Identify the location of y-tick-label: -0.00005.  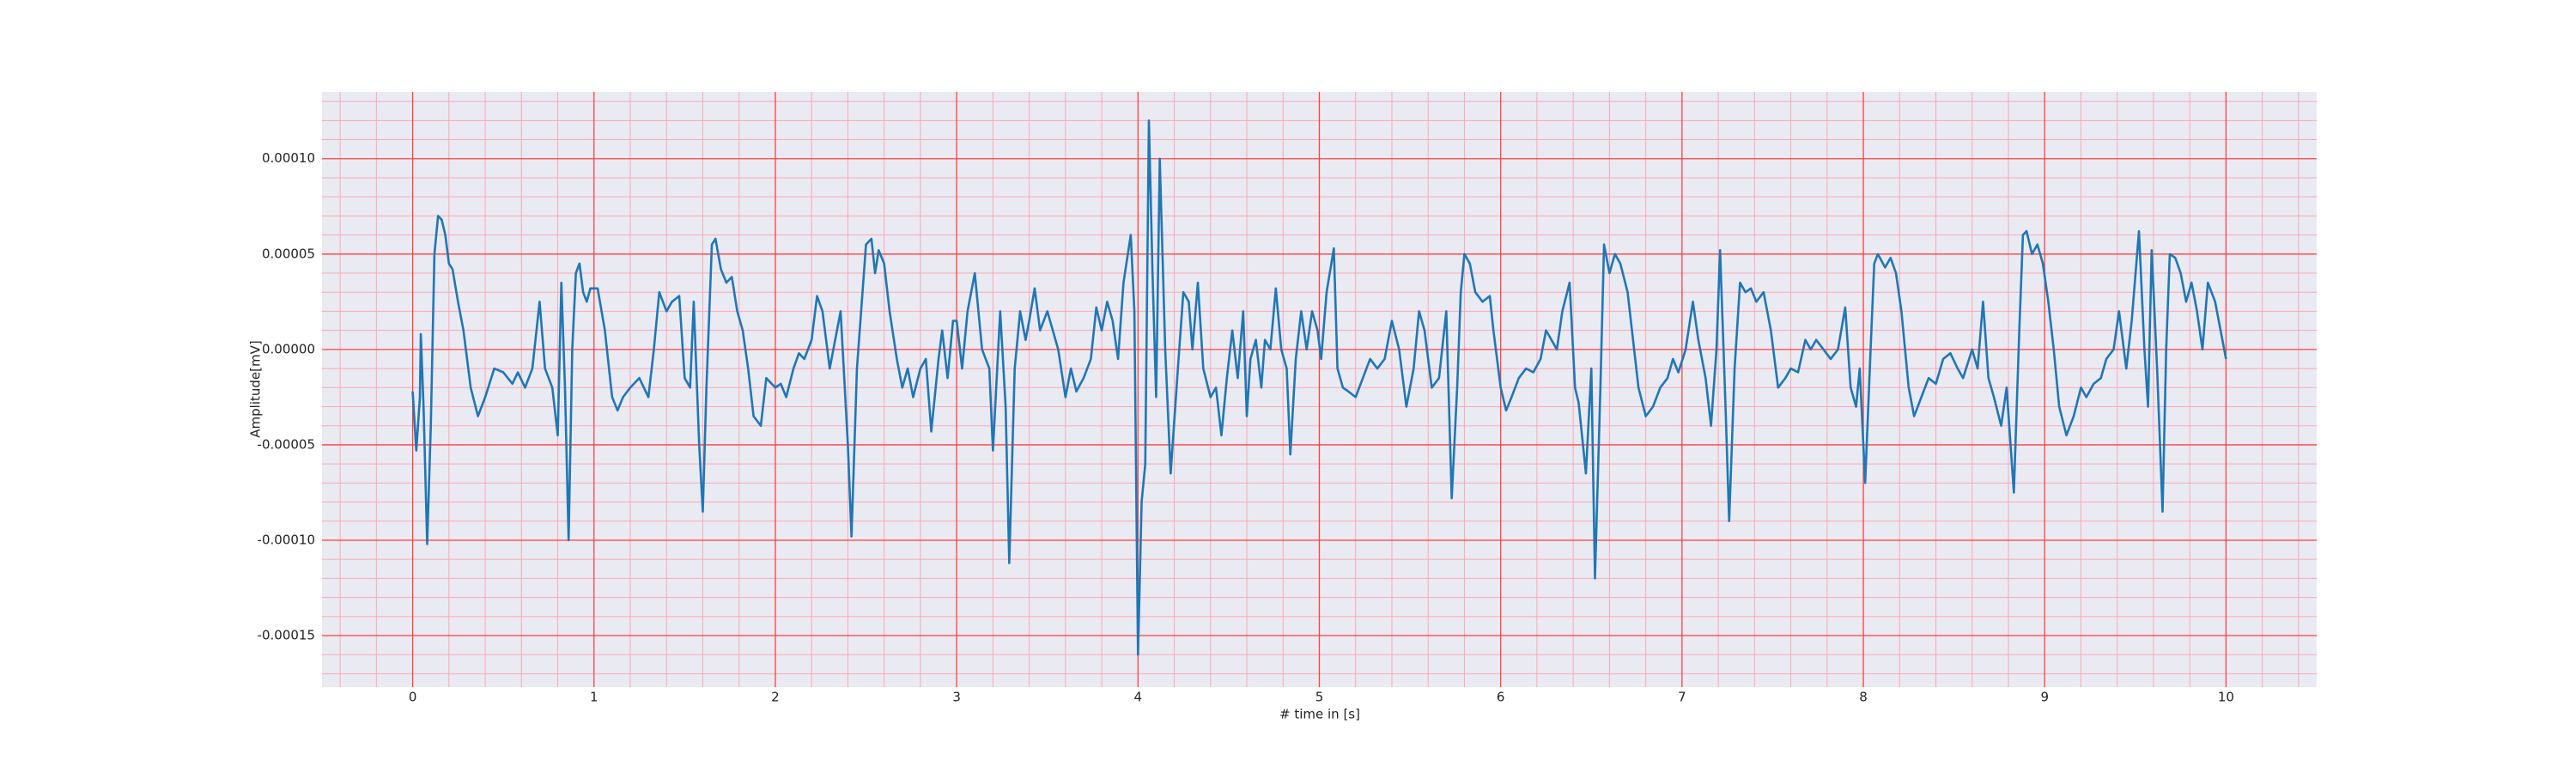
(286, 444).